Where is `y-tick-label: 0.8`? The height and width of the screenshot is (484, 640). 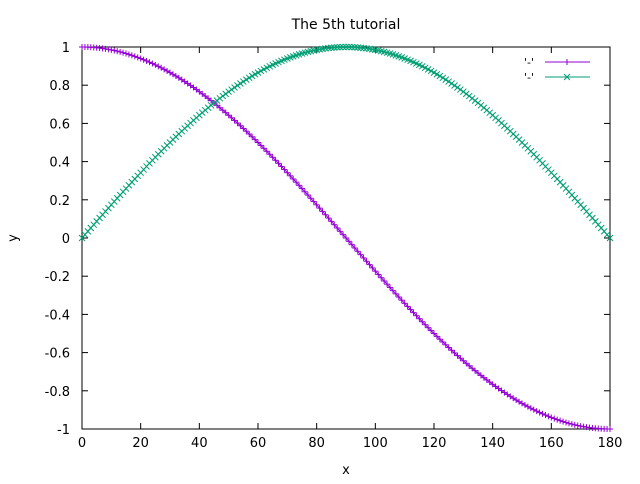
y-tick-label: 0.8 is located at coordinates (59, 86).